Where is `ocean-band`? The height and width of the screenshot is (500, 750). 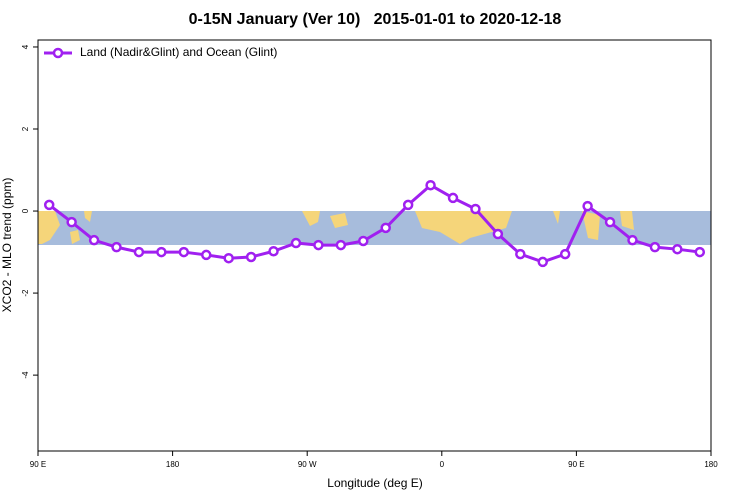
ocean-band is located at coordinates (374, 228).